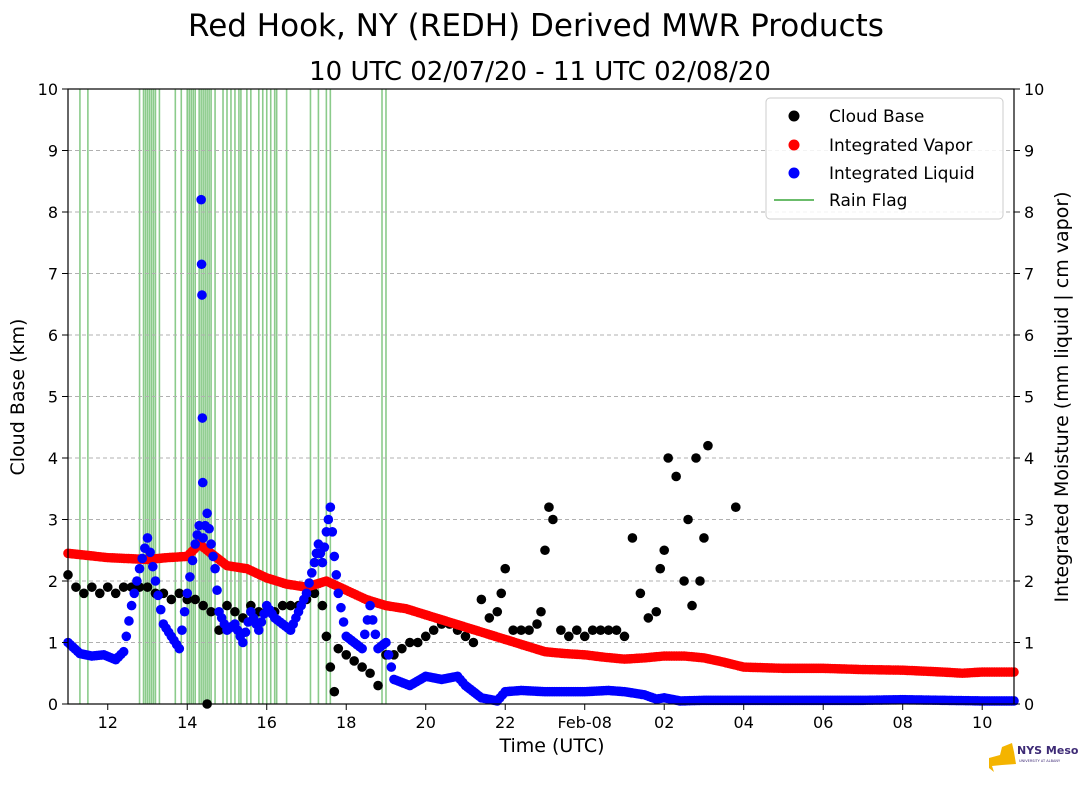 The height and width of the screenshot is (804, 1089). What do you see at coordinates (876, 117) in the screenshot?
I see `legend-label-cloud-base: Cloud Base` at bounding box center [876, 117].